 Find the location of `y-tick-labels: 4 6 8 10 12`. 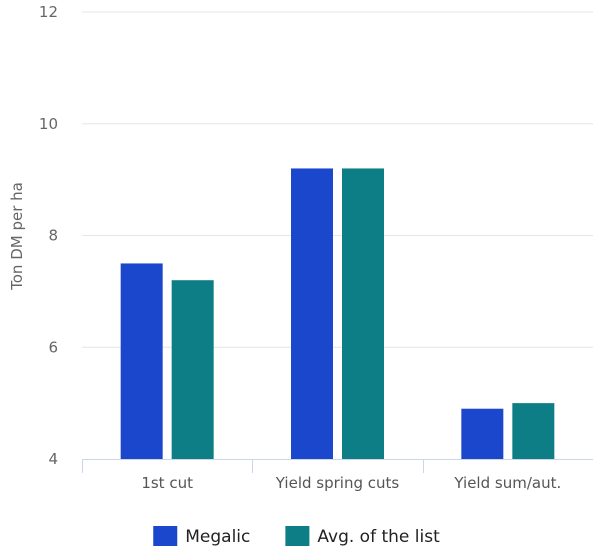

y-tick-labels: 4 6 8 10 12 is located at coordinates (48, 235).